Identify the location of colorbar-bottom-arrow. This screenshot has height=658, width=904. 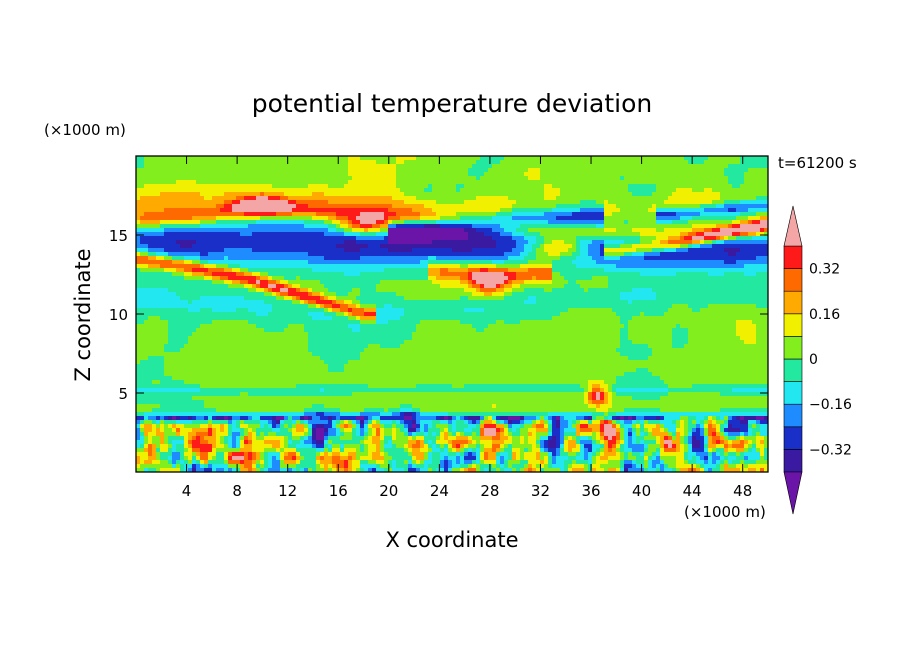
(793, 493).